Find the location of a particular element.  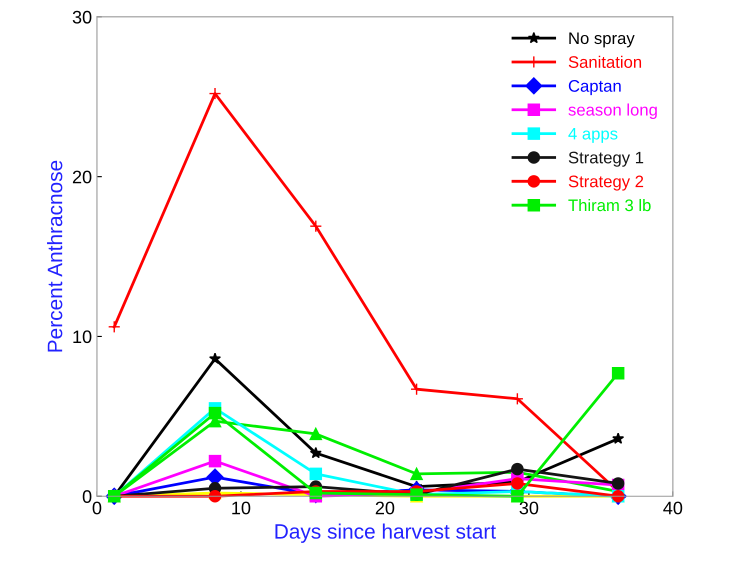

x-tick-label: 10 is located at coordinates (241, 508).